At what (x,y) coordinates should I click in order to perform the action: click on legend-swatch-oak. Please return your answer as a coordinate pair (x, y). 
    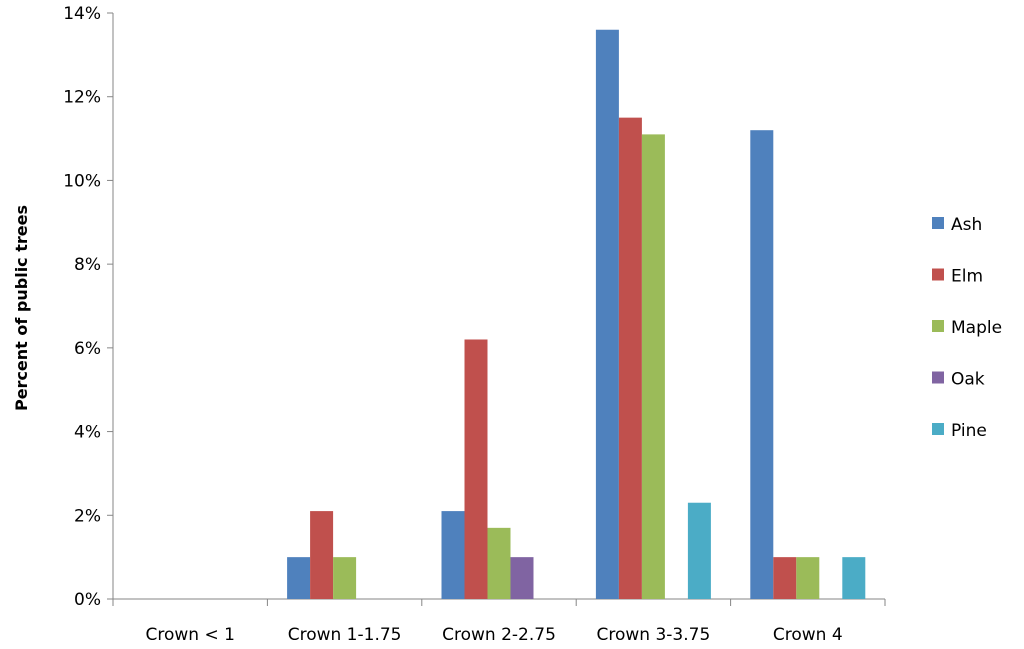
    Looking at the image, I should click on (938, 377).